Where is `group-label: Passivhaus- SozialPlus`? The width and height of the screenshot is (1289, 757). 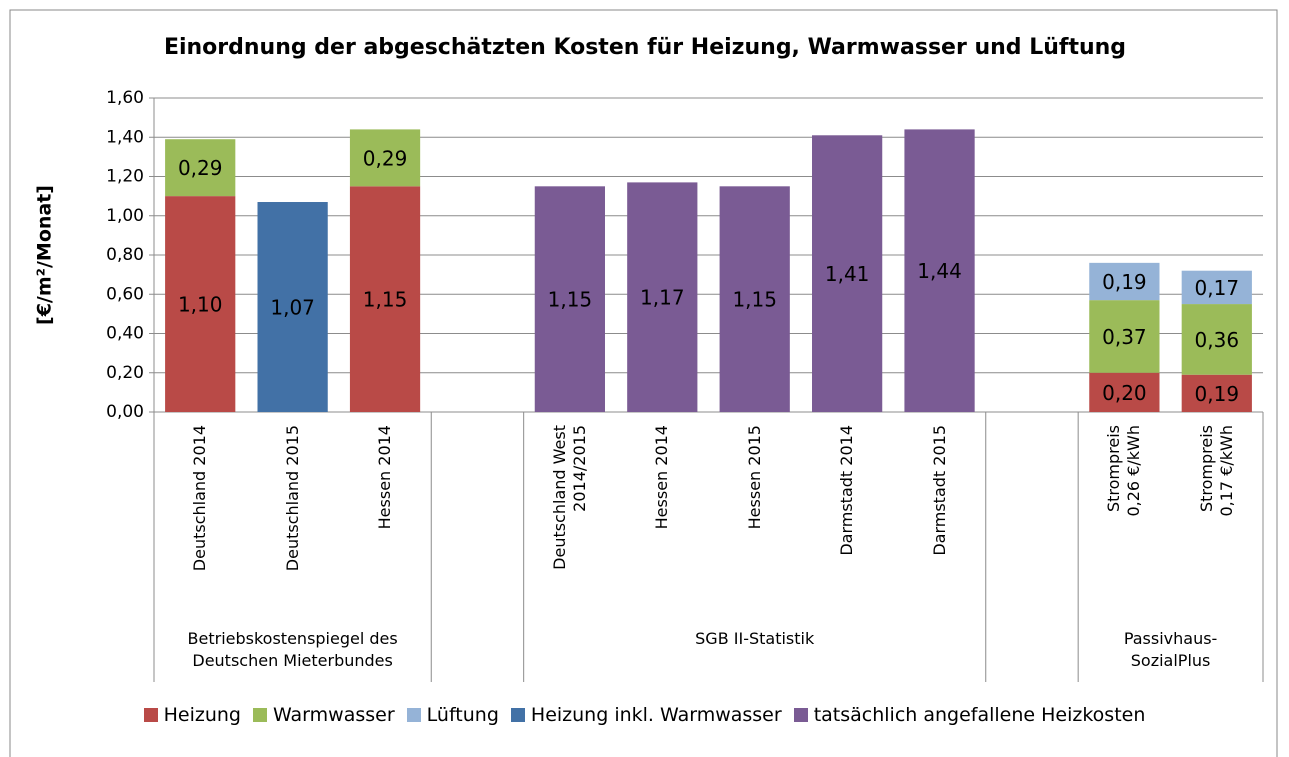
group-label: Passivhaus- SozialPlus is located at coordinates (1170, 649).